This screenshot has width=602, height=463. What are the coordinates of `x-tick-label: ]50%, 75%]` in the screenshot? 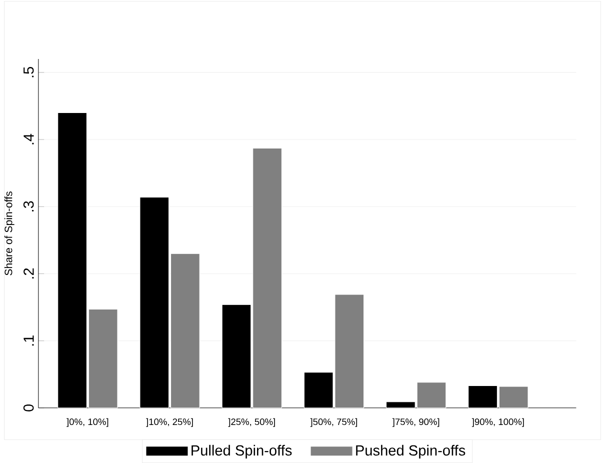 It's located at (334, 422).